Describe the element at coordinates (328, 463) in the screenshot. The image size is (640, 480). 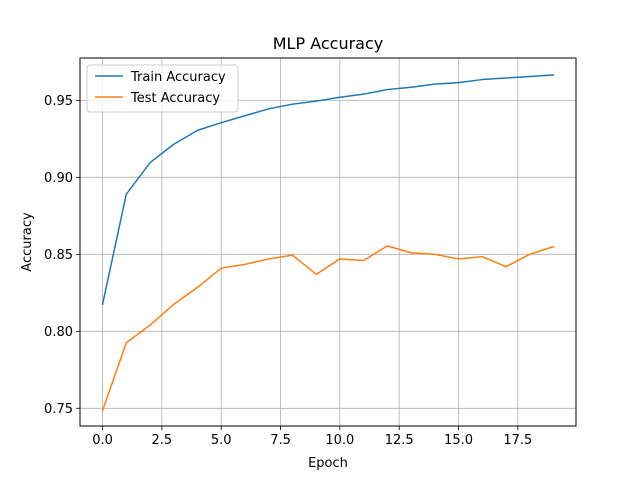
I see `x-axis-label: Epoch` at that location.